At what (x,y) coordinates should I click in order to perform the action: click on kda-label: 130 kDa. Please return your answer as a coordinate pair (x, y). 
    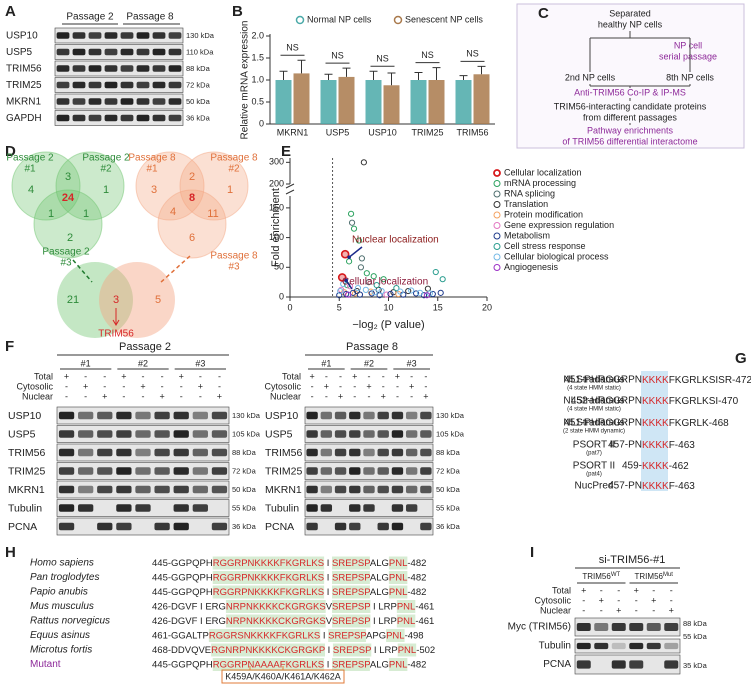
    Looking at the image, I should click on (200, 35).